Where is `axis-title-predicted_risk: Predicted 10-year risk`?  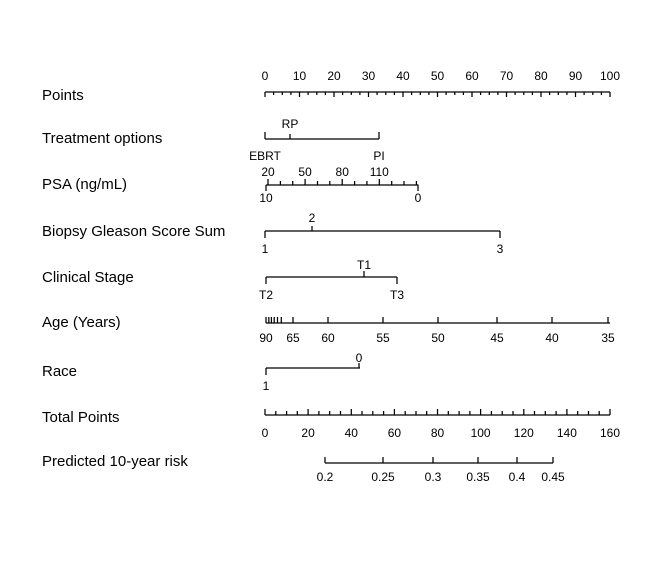 axis-title-predicted_risk: Predicted 10-year risk is located at coordinates (115, 461).